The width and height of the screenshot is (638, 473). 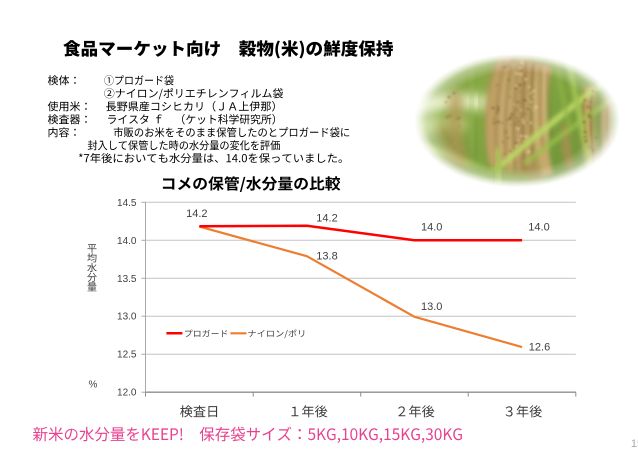 I want to click on svg-text: 12.6, so click(x=539, y=348).